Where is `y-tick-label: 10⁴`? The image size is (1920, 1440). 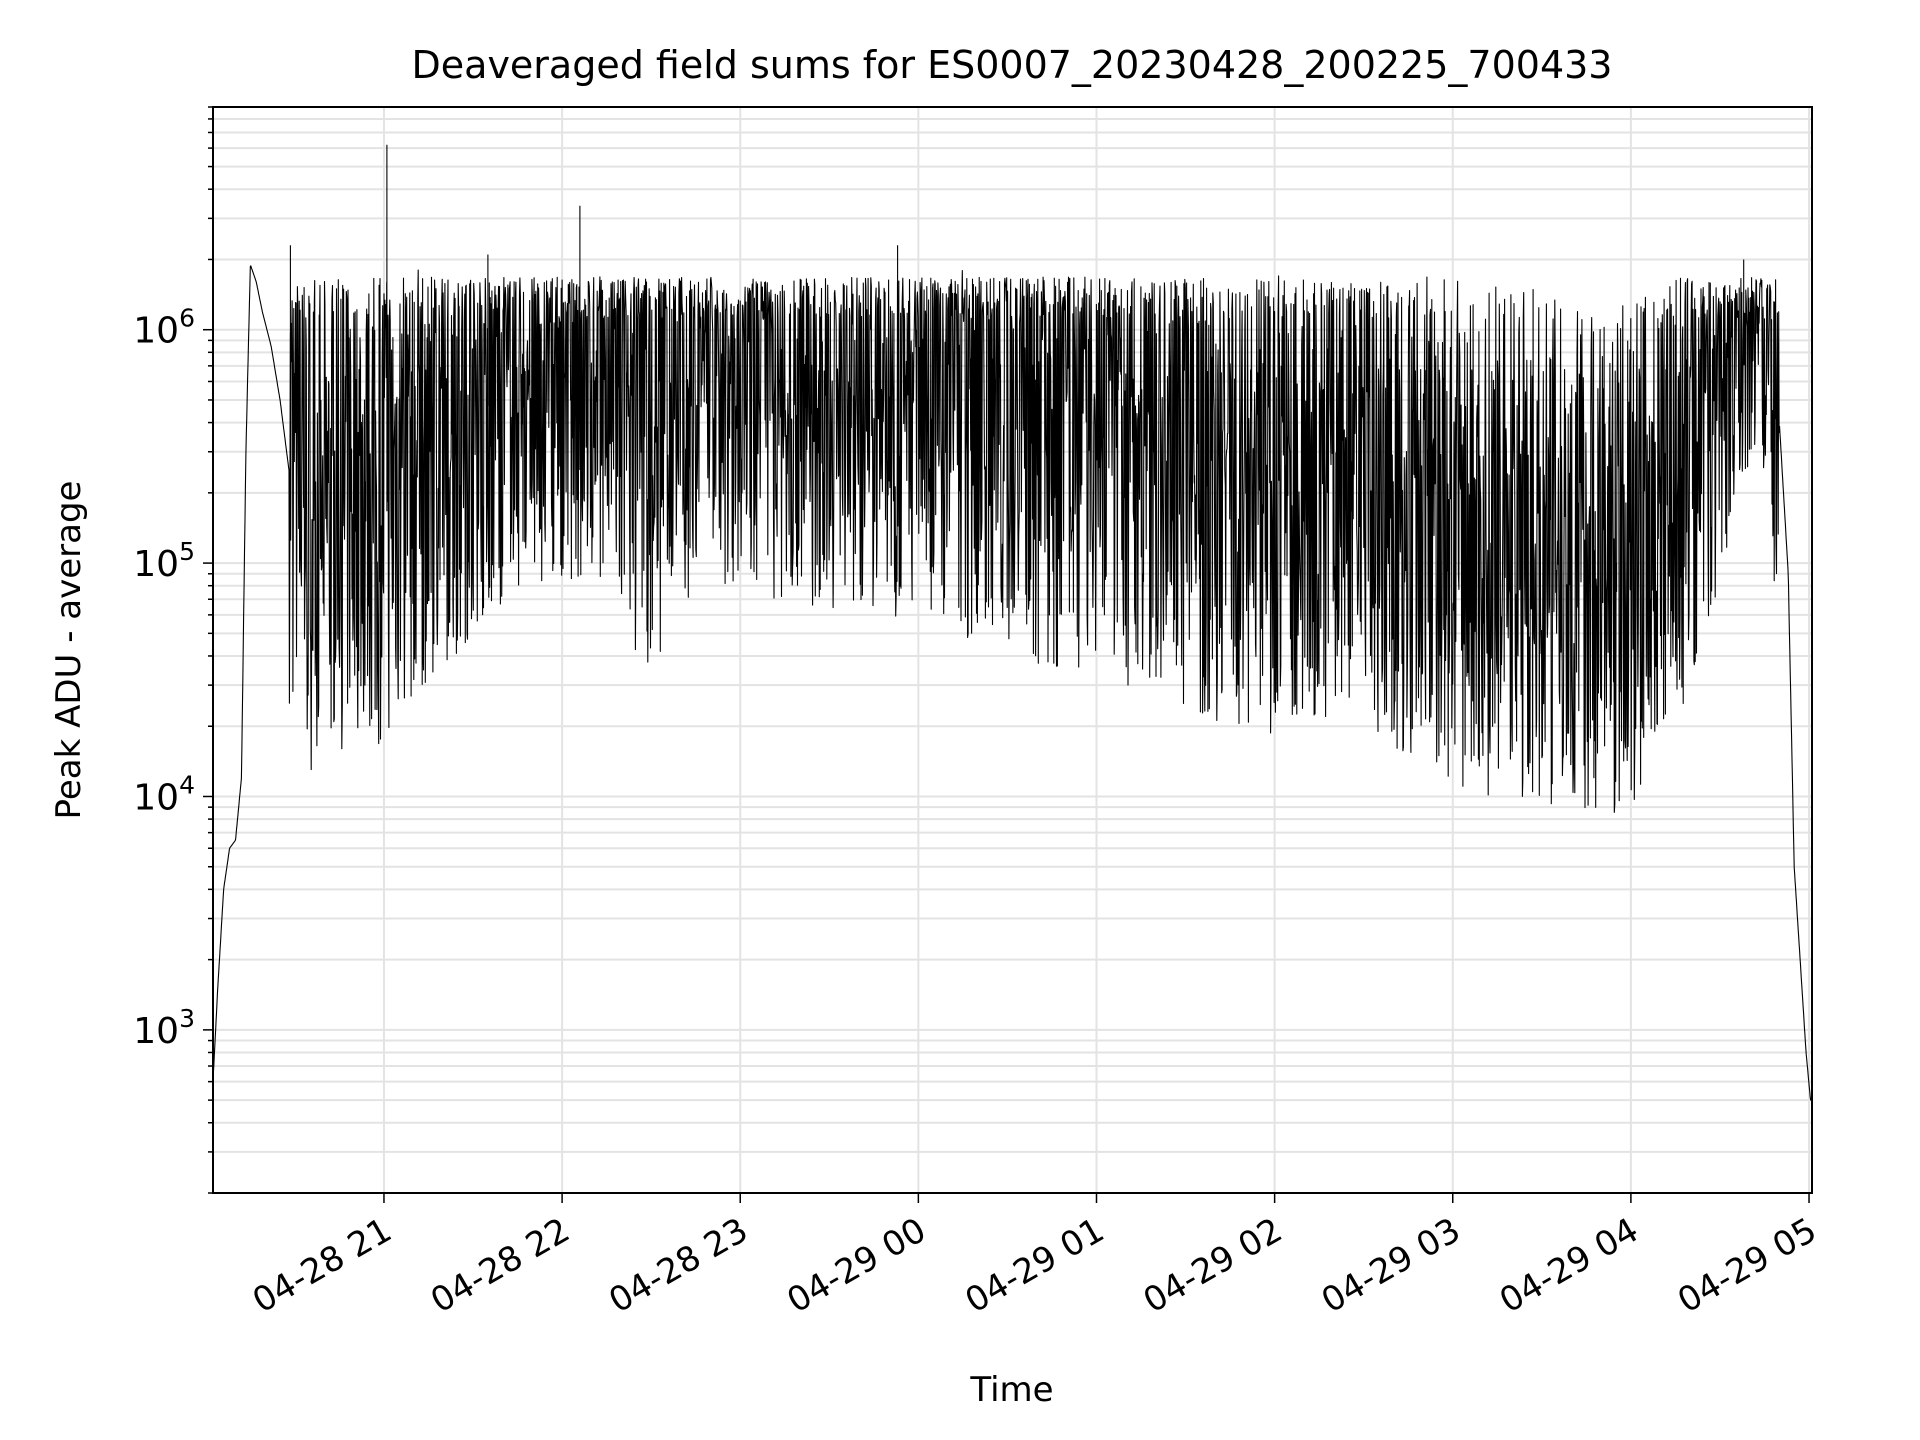
y-tick-label: 10⁴ is located at coordinates (164, 794).